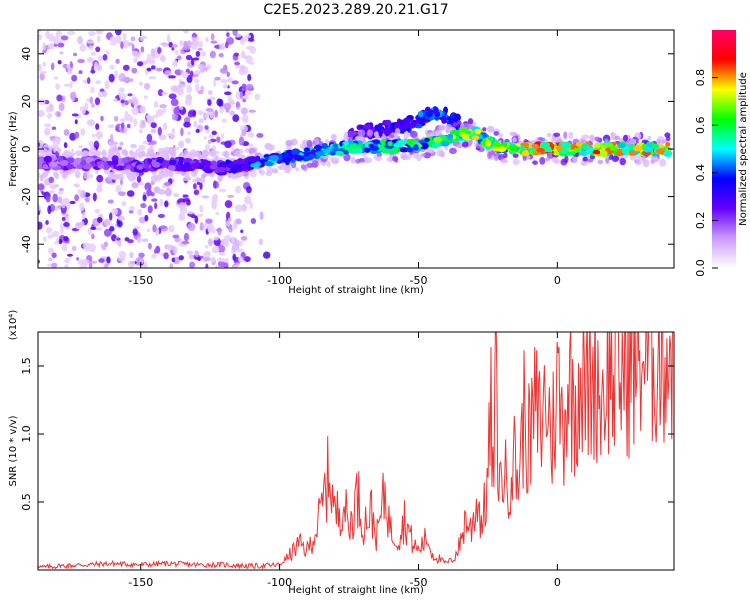 The image size is (750, 600). Describe the element at coordinates (26, 149) in the screenshot. I see `y-tick-label: 0` at that location.